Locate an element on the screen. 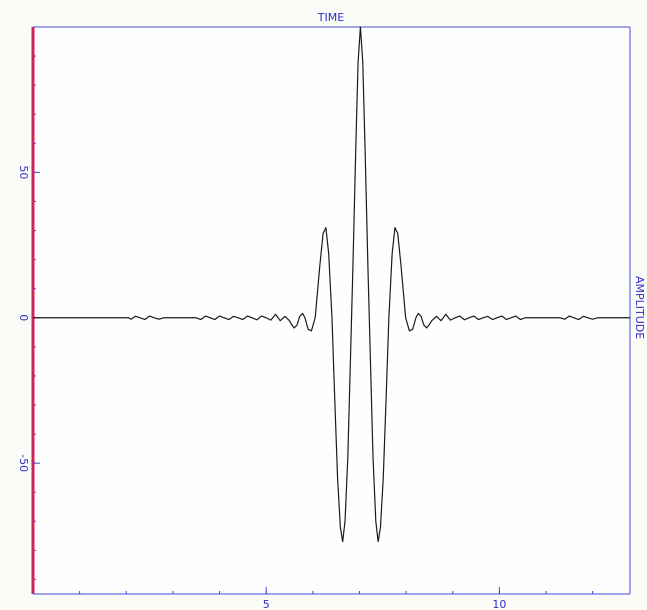  y-tick-label: 0 is located at coordinates (23, 317).